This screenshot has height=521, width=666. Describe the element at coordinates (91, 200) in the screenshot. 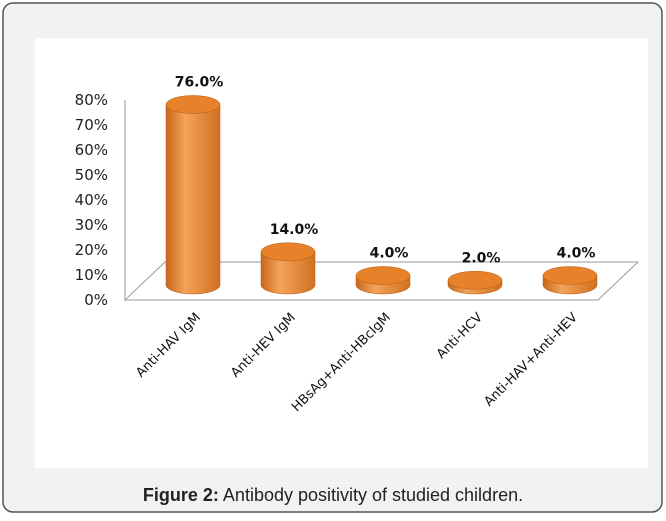

I see `y-tick-label: 40%` at that location.